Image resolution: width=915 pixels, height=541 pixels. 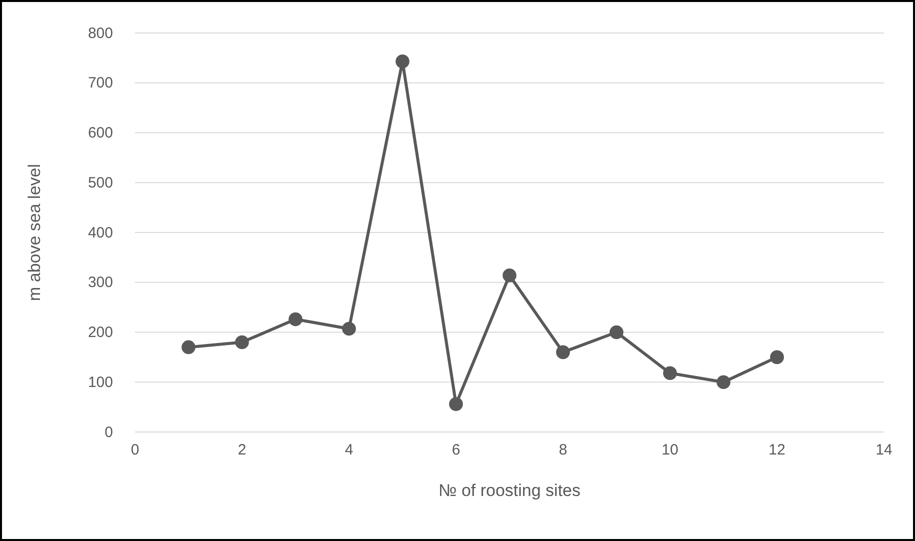 I want to click on y-tick-label: 0, so click(x=108, y=432).